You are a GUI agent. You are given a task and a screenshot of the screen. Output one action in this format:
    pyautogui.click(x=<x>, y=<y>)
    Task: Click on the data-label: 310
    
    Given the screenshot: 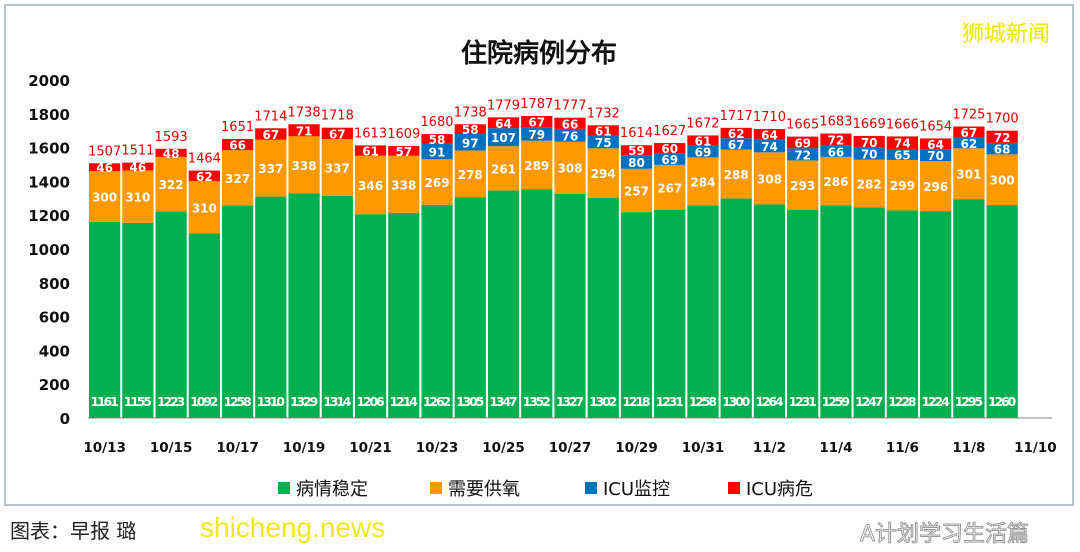 What is the action you would take?
    pyautogui.click(x=204, y=208)
    